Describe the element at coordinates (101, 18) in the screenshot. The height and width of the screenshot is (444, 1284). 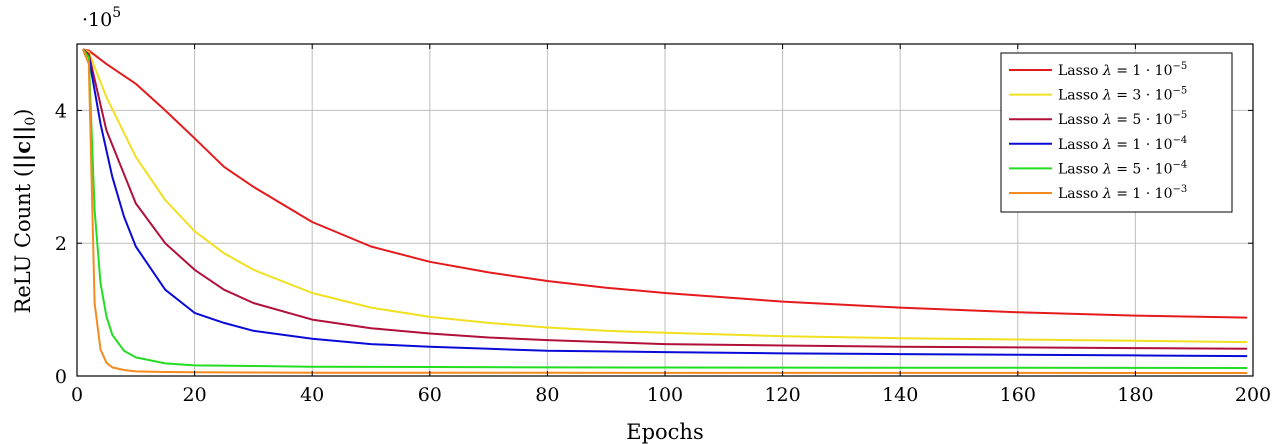
I see `y-multiplier: ·105` at that location.